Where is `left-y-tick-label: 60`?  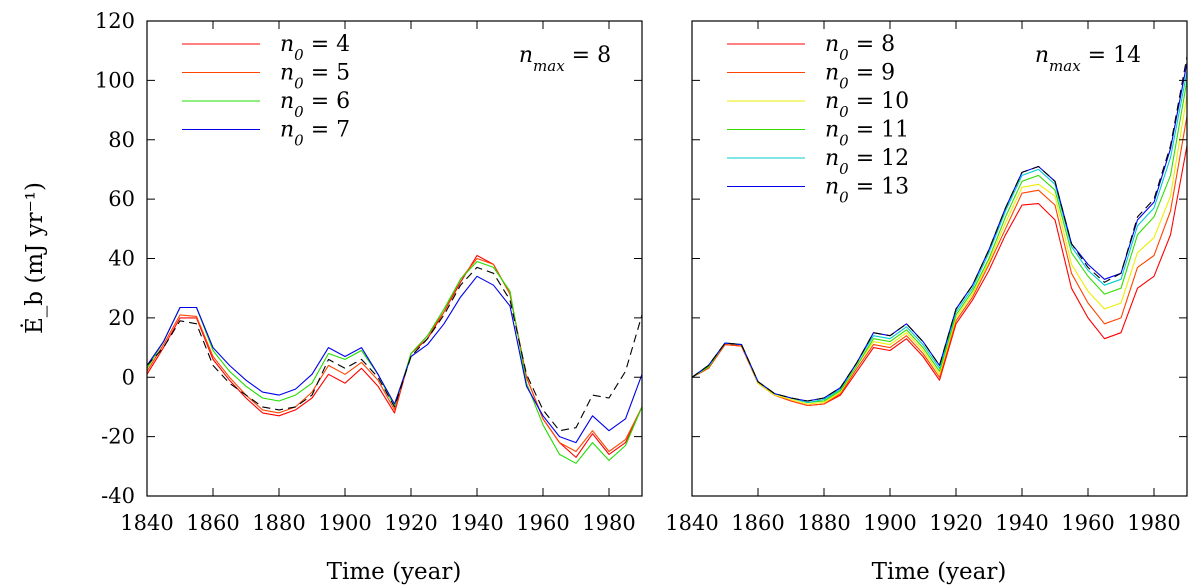 left-y-tick-label: 60 is located at coordinates (121, 199).